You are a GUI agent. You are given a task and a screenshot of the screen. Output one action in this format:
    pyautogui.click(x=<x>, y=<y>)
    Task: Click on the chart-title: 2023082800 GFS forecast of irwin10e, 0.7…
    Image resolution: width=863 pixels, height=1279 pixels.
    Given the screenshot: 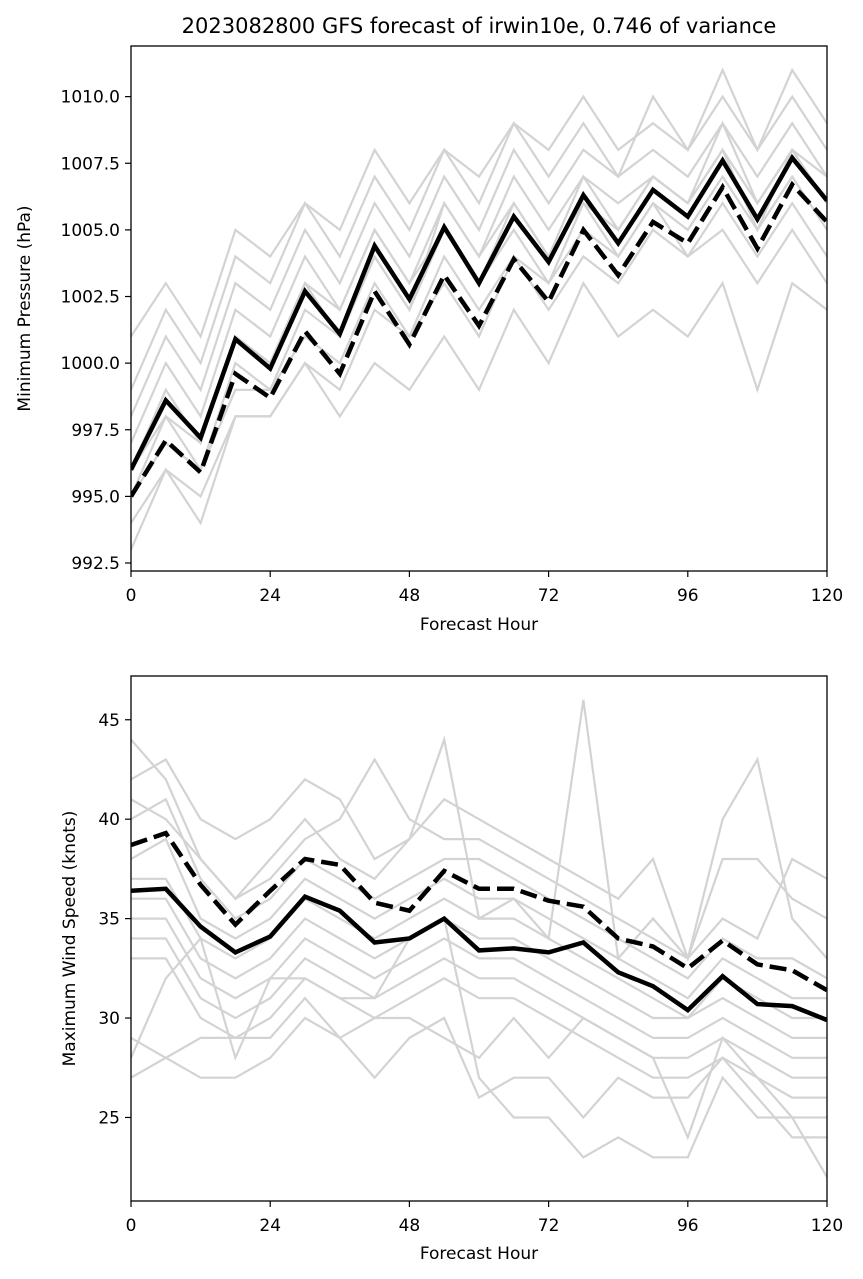 What is the action you would take?
    pyautogui.click(x=479, y=26)
    